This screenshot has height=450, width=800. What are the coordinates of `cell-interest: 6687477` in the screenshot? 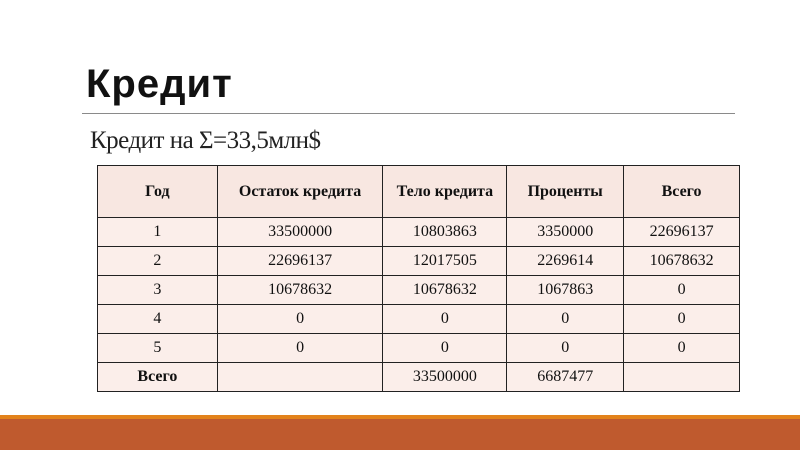 It's located at (565, 377).